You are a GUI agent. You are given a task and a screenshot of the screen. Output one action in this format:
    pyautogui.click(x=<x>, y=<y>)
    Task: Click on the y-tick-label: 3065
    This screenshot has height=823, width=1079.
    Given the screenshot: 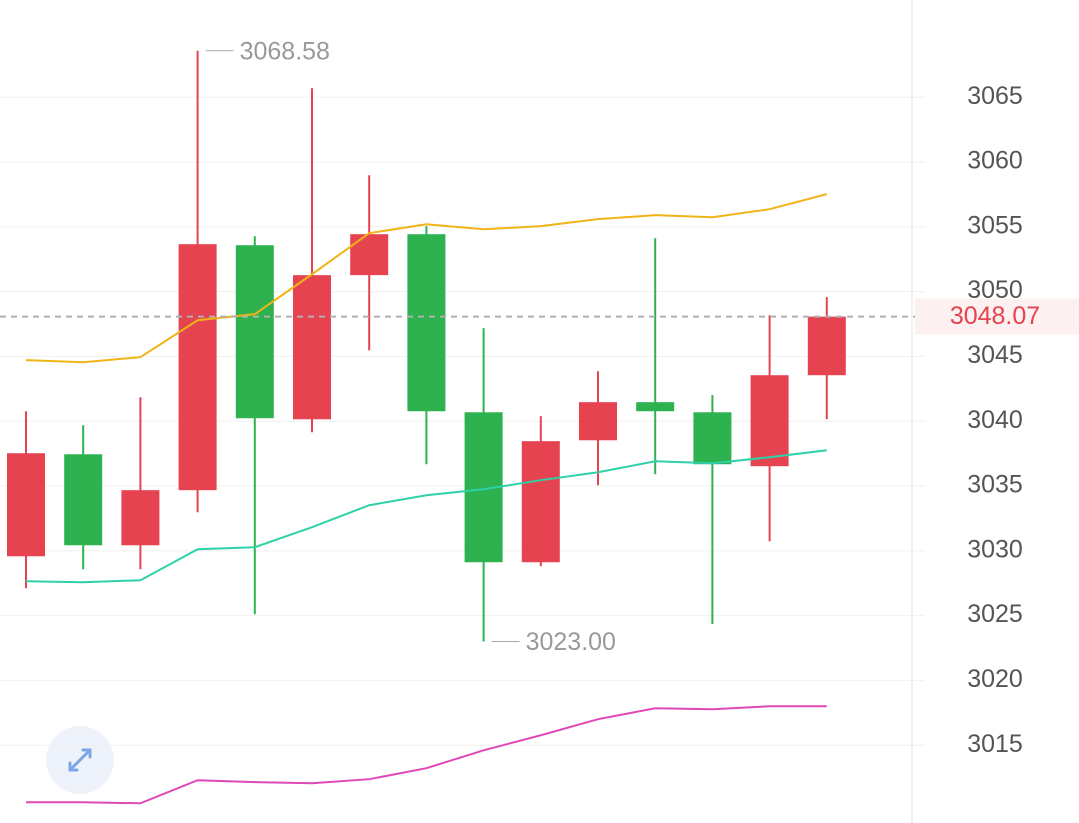 What is the action you would take?
    pyautogui.click(x=995, y=96)
    